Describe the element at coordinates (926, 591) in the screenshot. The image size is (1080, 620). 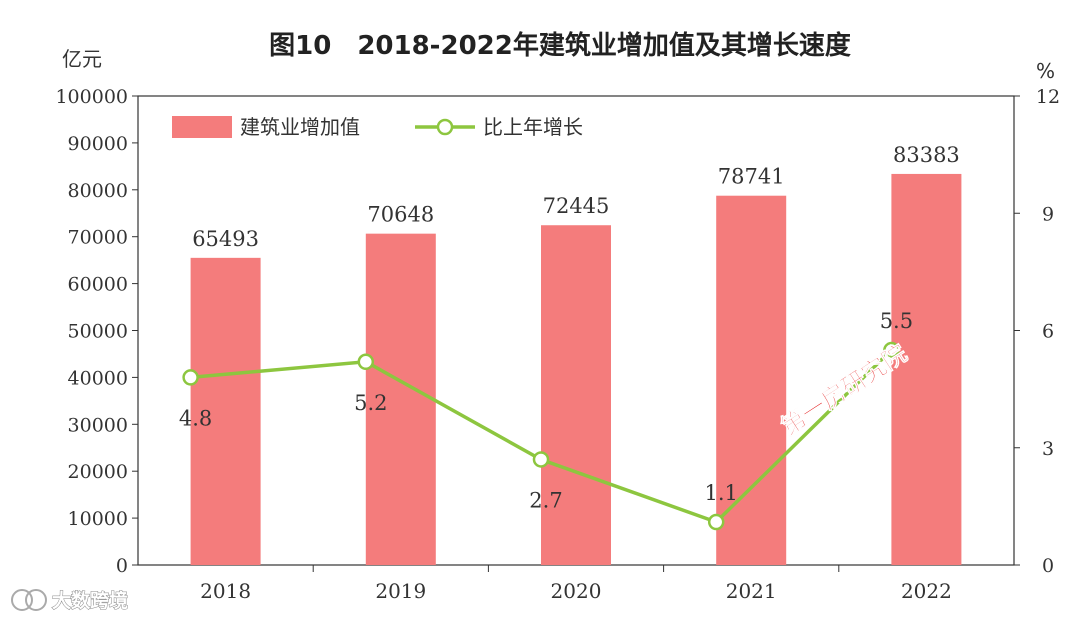
I see `x-axis-tick-label: 2022` at that location.